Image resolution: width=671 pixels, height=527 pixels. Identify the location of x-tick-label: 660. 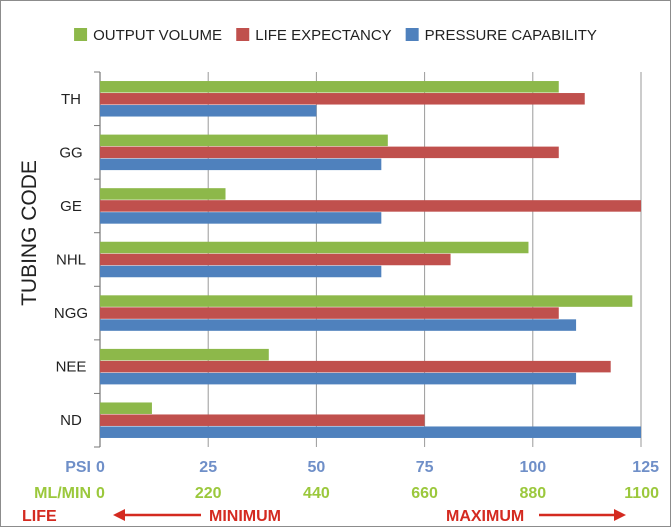
(424, 493).